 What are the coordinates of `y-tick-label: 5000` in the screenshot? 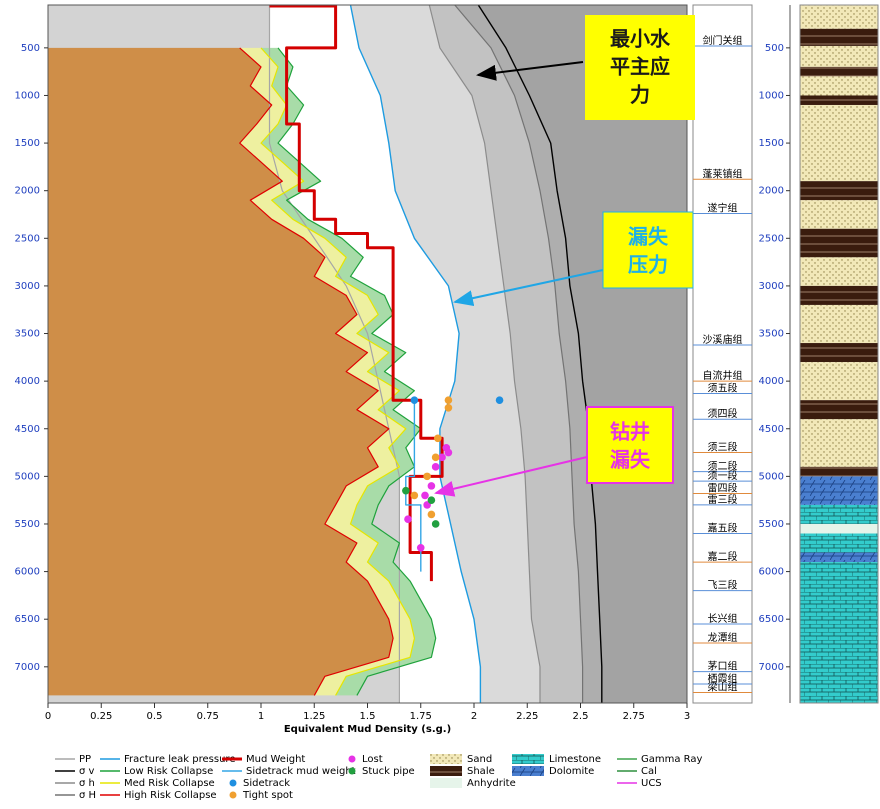 It's located at (771, 476).